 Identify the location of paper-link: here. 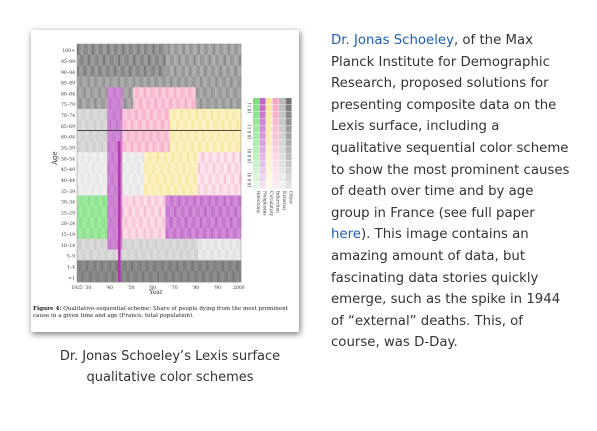
(346, 235).